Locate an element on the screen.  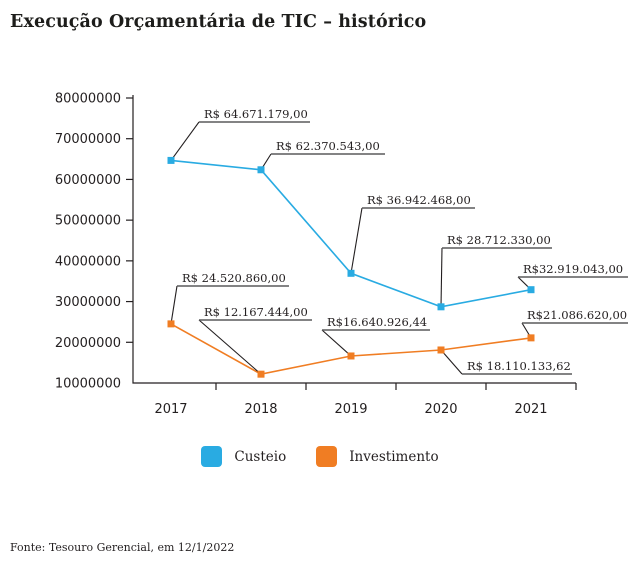
data-point-custeio-2017 is located at coordinates (171, 160).